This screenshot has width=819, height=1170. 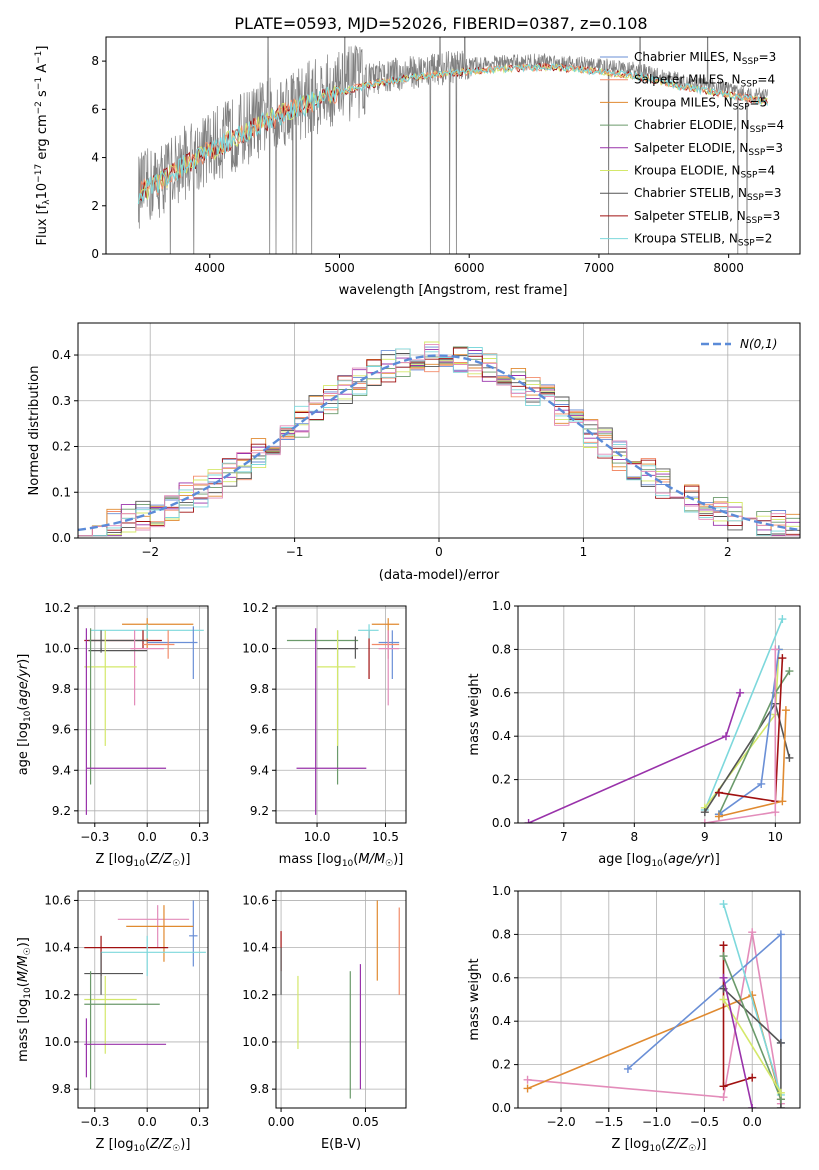 What do you see at coordinates (690, 216) in the screenshot?
I see `legend-label-name: Salpeter STELIB, N` at bounding box center [690, 216].